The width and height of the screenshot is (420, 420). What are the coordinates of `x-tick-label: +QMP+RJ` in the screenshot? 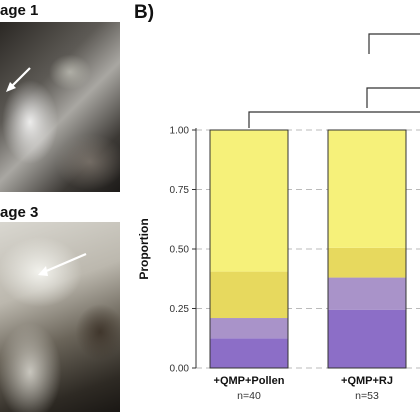 It's located at (367, 381).